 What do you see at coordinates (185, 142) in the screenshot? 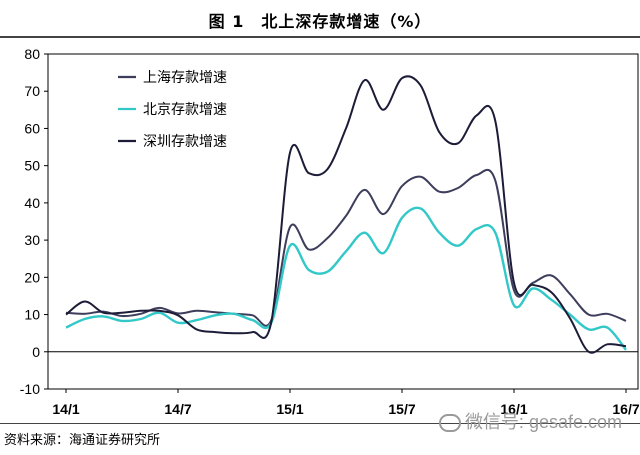
I see `legend-label-3: 深圳存款增速` at bounding box center [185, 142].